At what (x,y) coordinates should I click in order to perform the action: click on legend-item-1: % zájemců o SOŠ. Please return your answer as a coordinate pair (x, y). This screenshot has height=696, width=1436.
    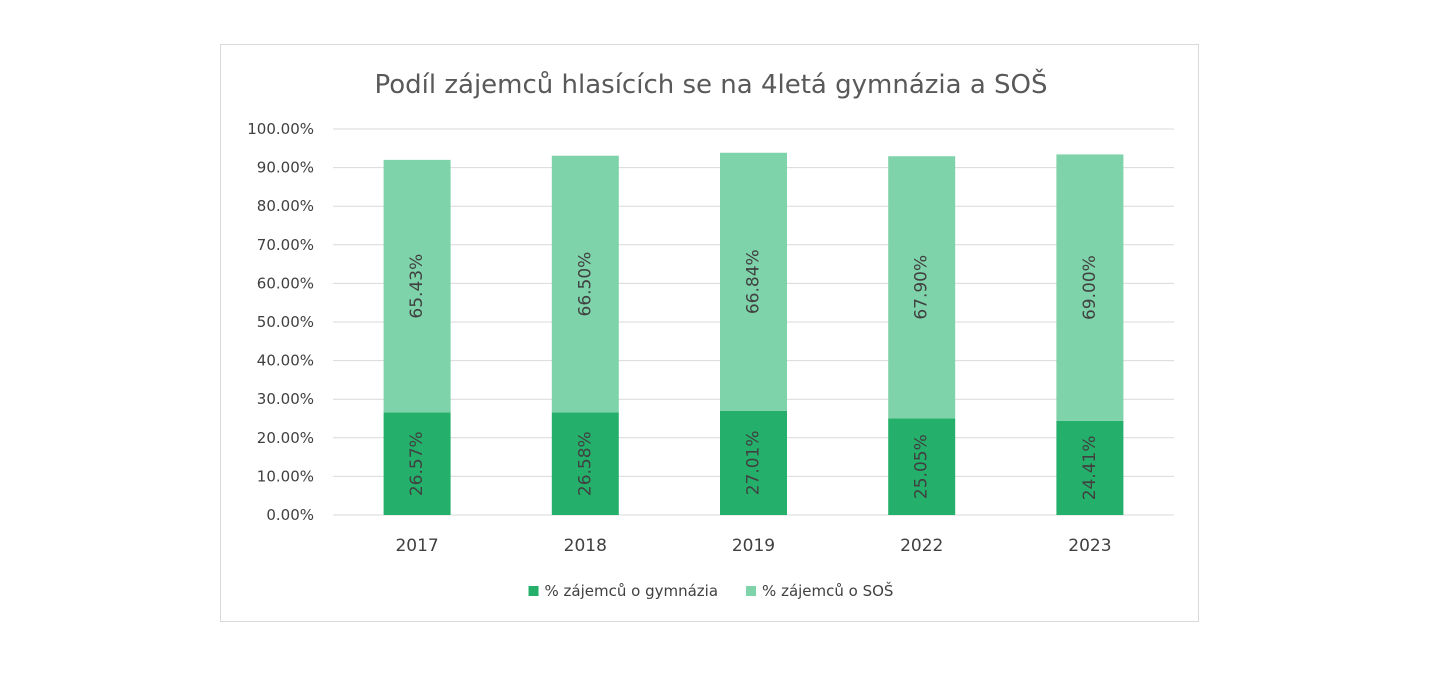
    Looking at the image, I should click on (819, 590).